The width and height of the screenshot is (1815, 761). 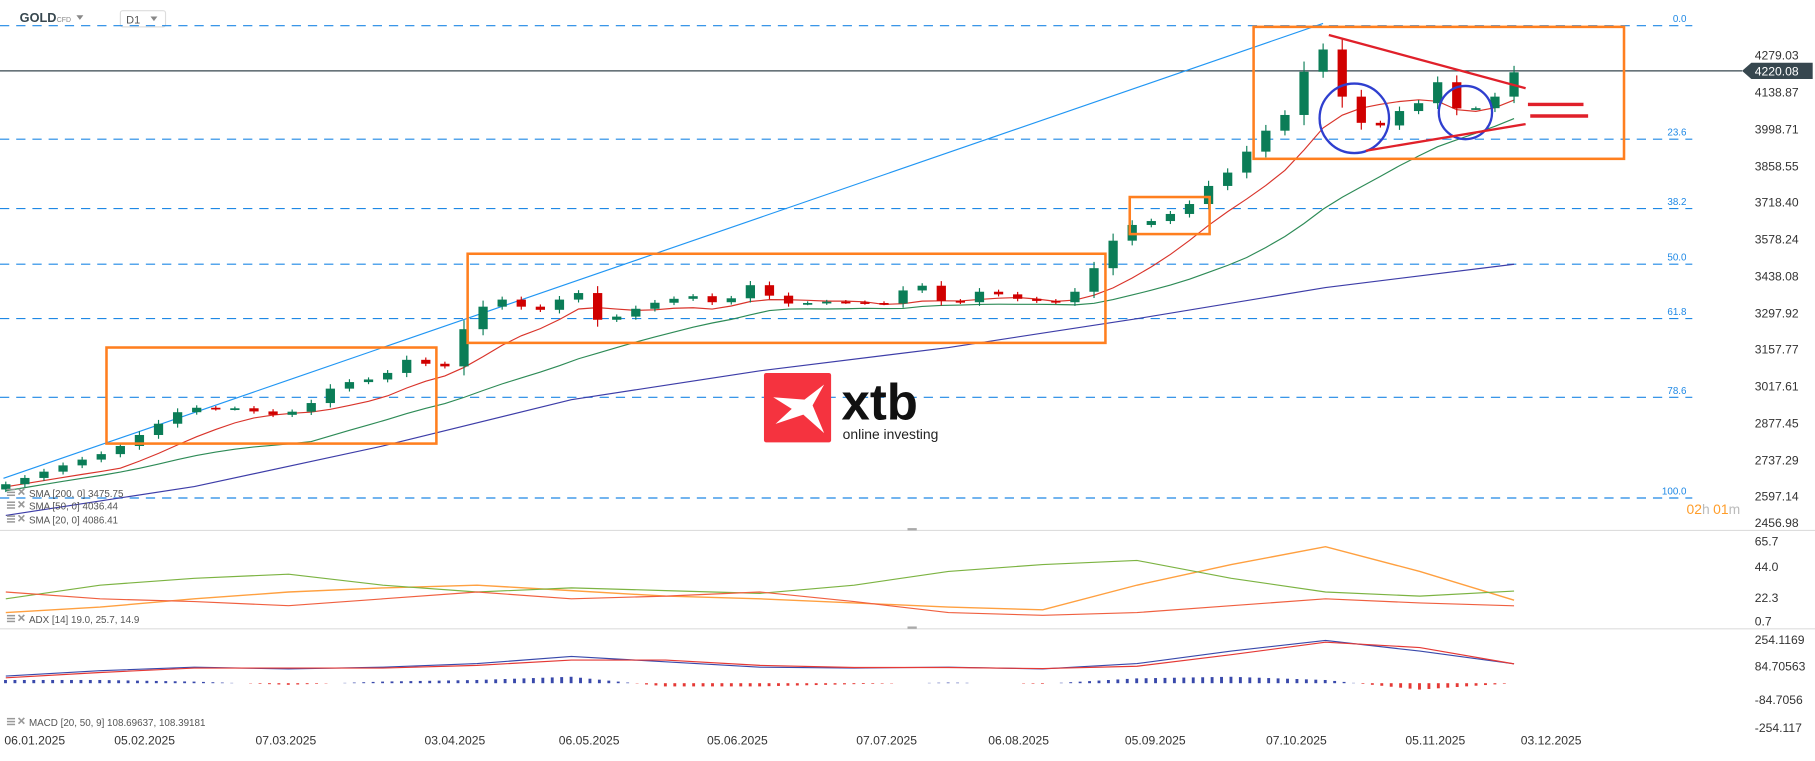 I want to click on legend-sma200: SMA [200, 0] 3475.75, so click(x=65, y=494).